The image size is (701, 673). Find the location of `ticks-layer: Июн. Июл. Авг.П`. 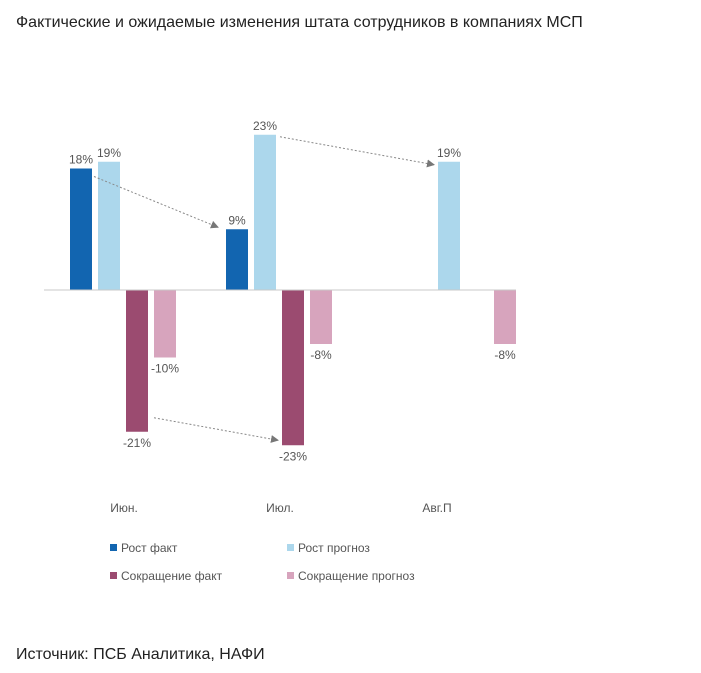

ticks-layer: Июн. Июл. Авг.П is located at coordinates (280, 508).